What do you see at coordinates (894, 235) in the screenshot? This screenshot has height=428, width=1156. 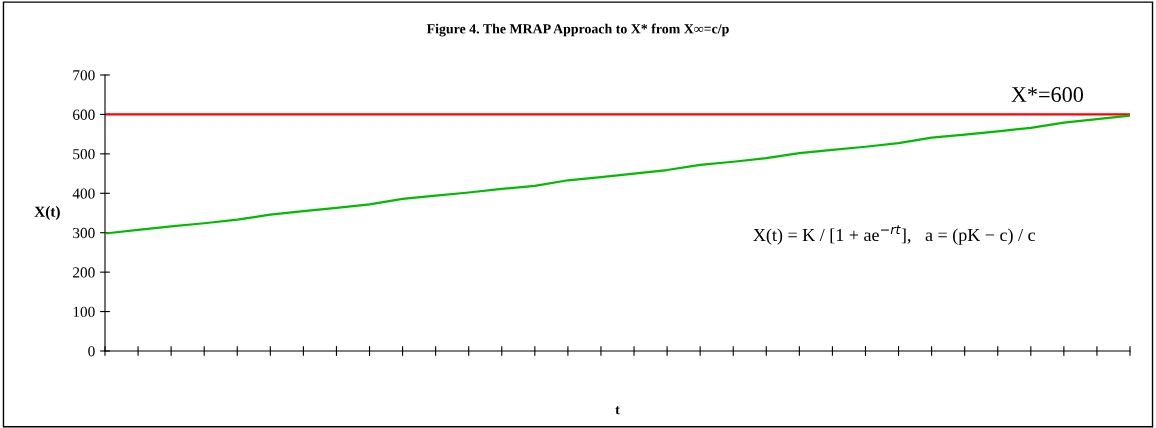 I see `annotation: X(t) = K / [1 + ae$^{−rt}$], a = (pK − c) / c` at bounding box center [894, 235].